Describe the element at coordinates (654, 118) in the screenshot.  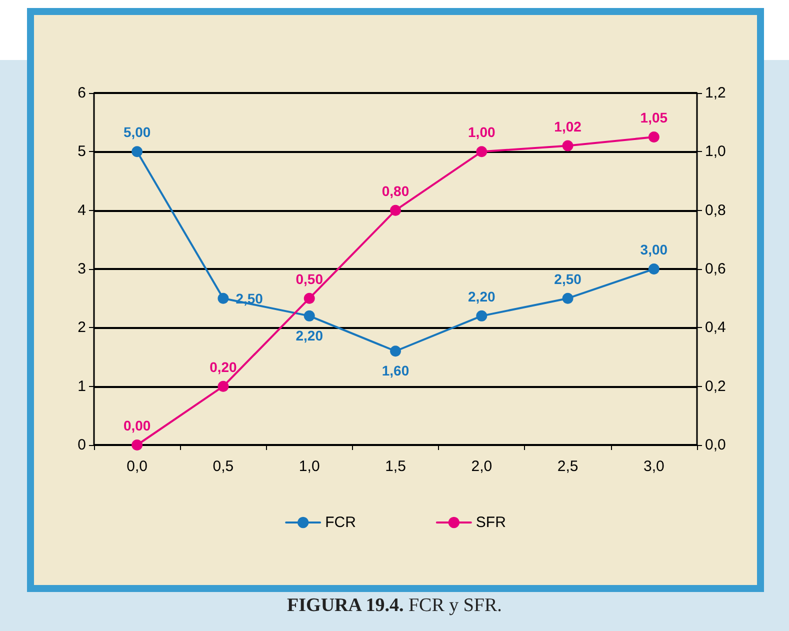
I see `data-label: 1,05` at that location.